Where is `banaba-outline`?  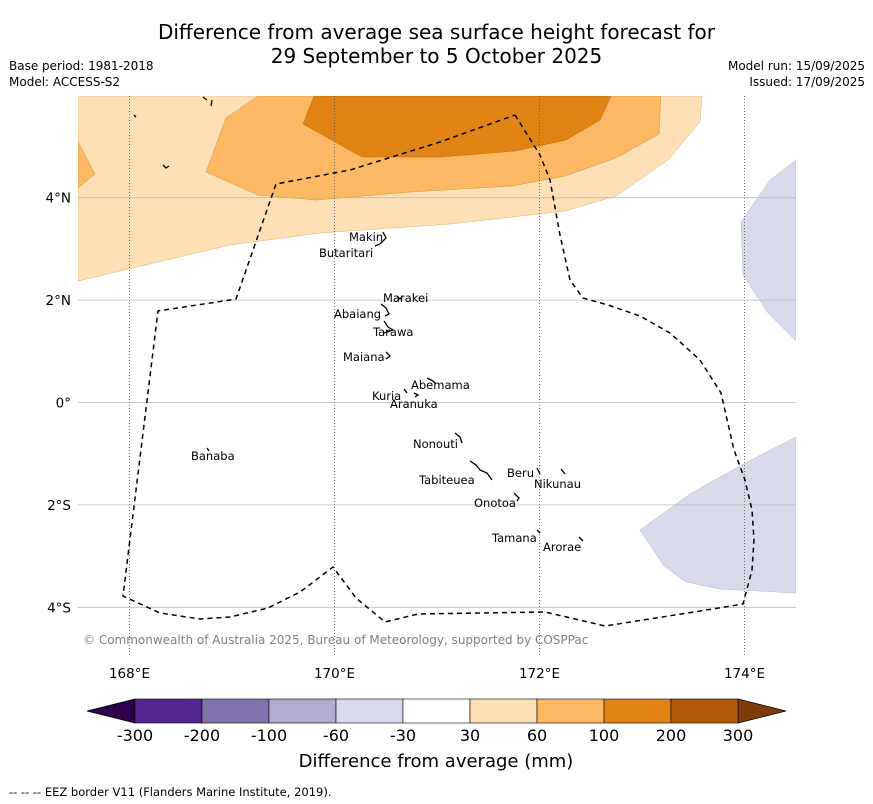 banaba-outline is located at coordinates (208, 449).